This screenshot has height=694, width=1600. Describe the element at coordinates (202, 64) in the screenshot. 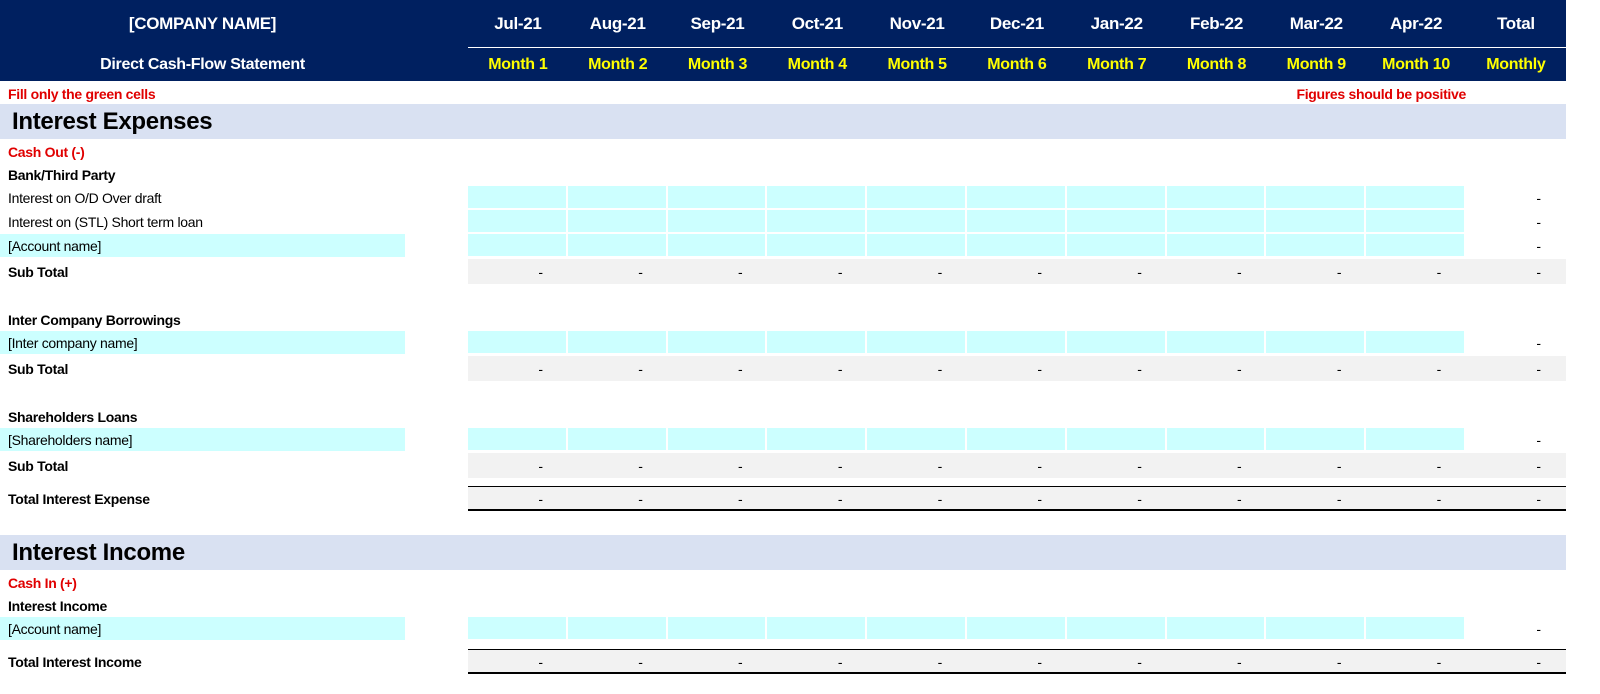

I see `statement-title: Direct Cash-Flow Statement` at that location.